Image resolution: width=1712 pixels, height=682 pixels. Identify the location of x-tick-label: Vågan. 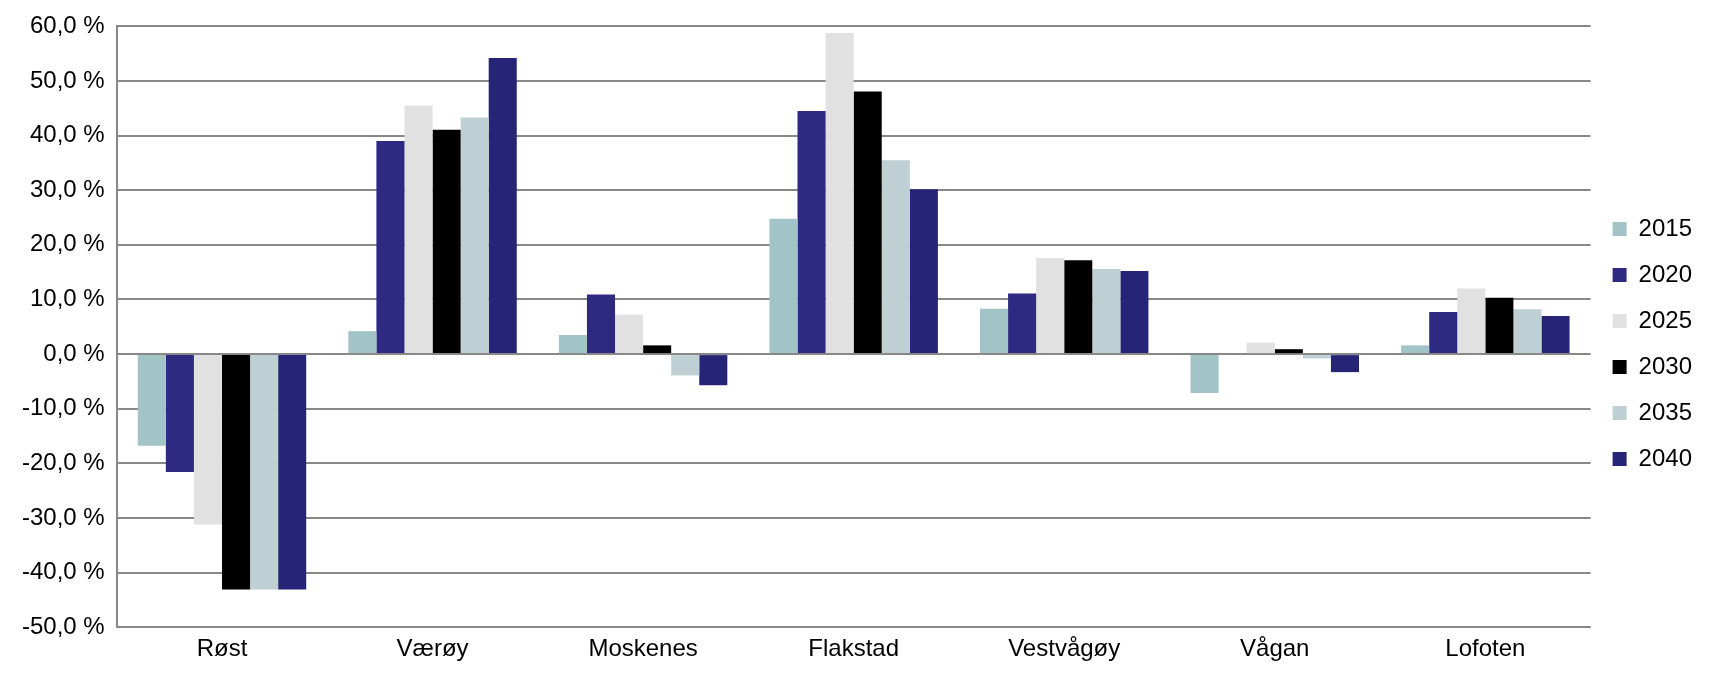
(1275, 648).